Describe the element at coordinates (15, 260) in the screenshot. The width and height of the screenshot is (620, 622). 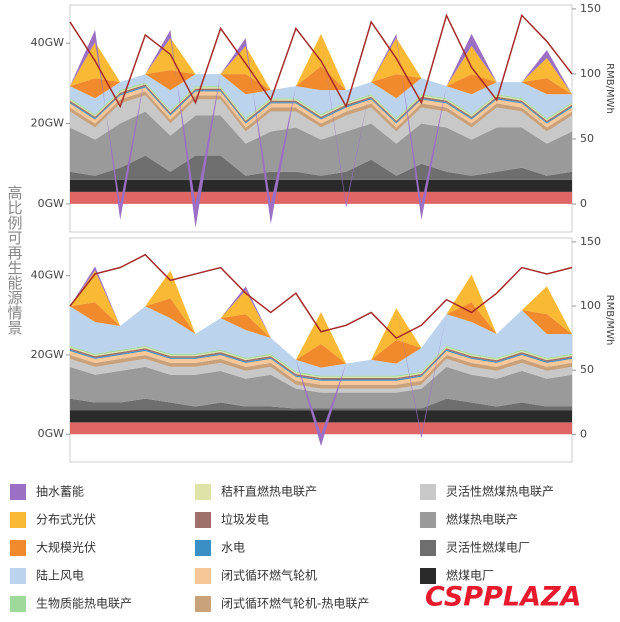
I see `side-label: 高比例可再生能源情景` at that location.